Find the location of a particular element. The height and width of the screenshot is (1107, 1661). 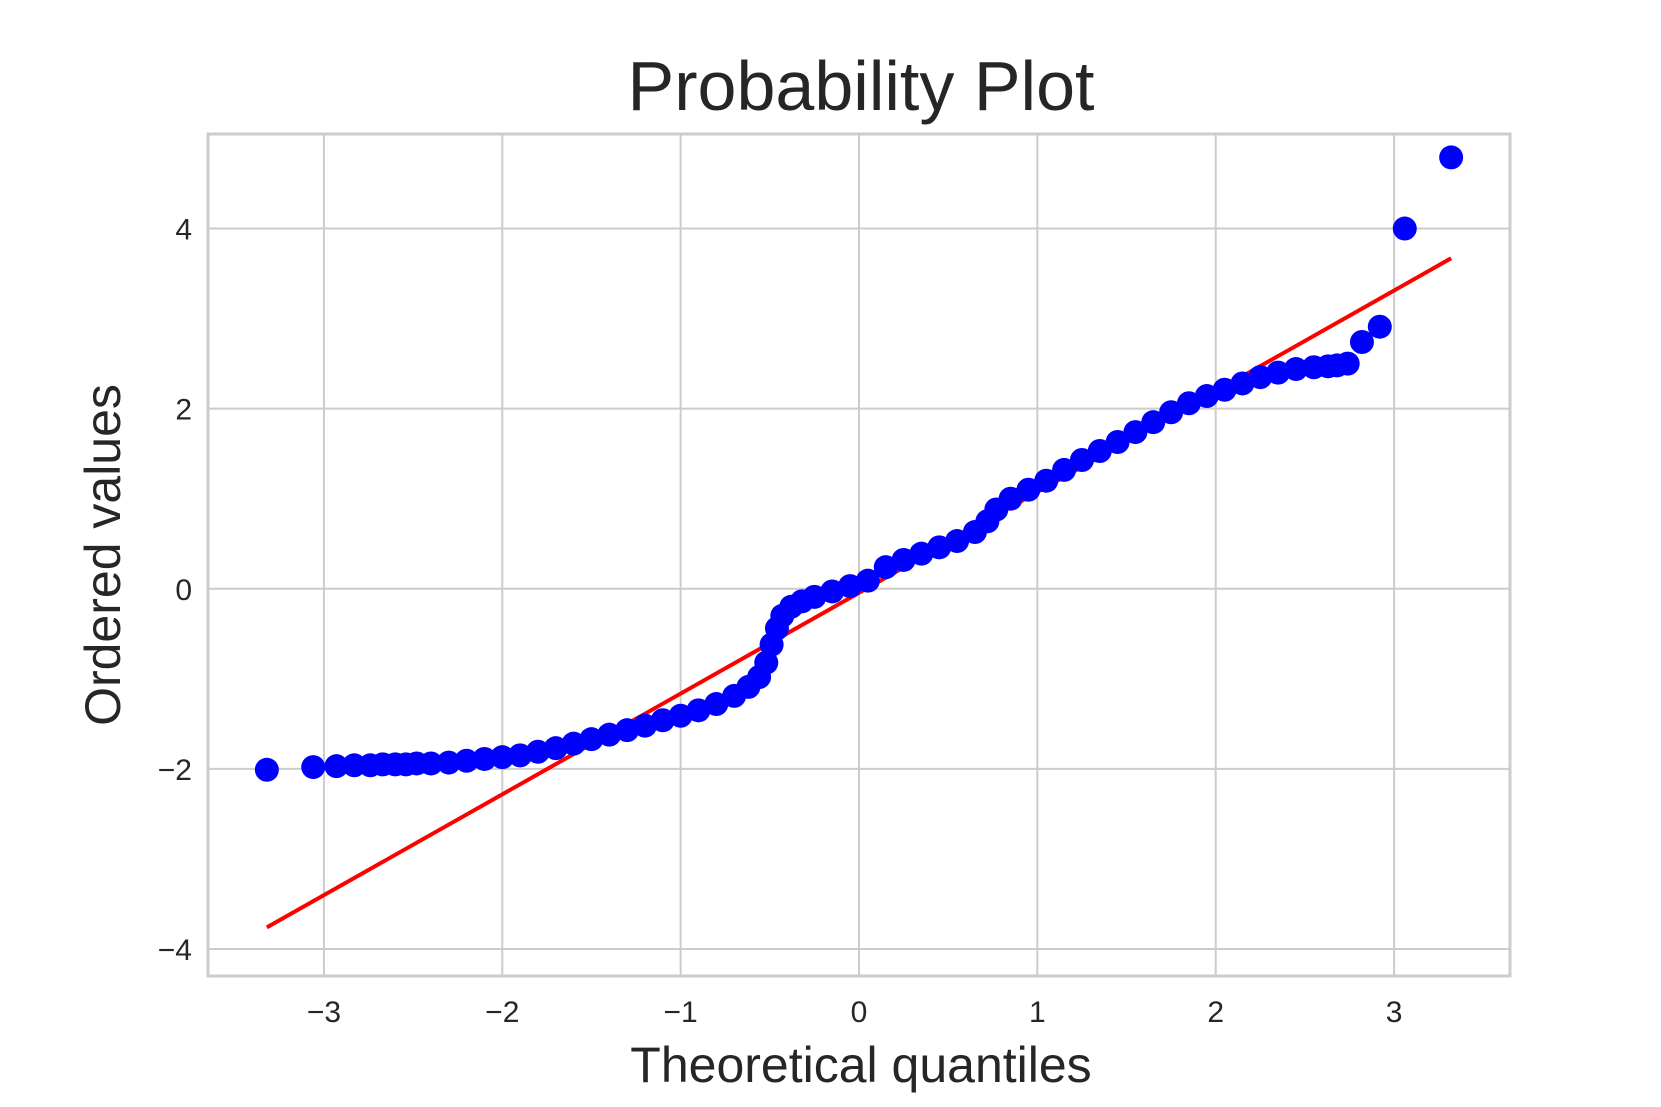

x-axis-ticks: −3 −2 −1 0 1 2 3 is located at coordinates (855, 1012).